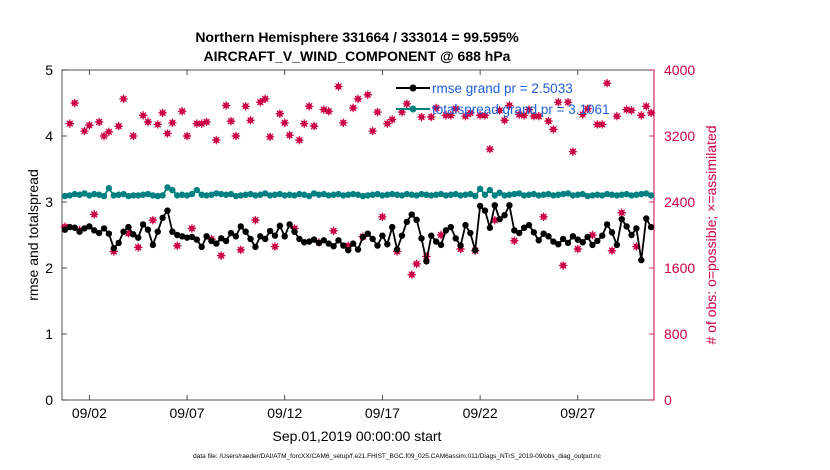  I want to click on y-right-tick-label: 1600, so click(679, 268).